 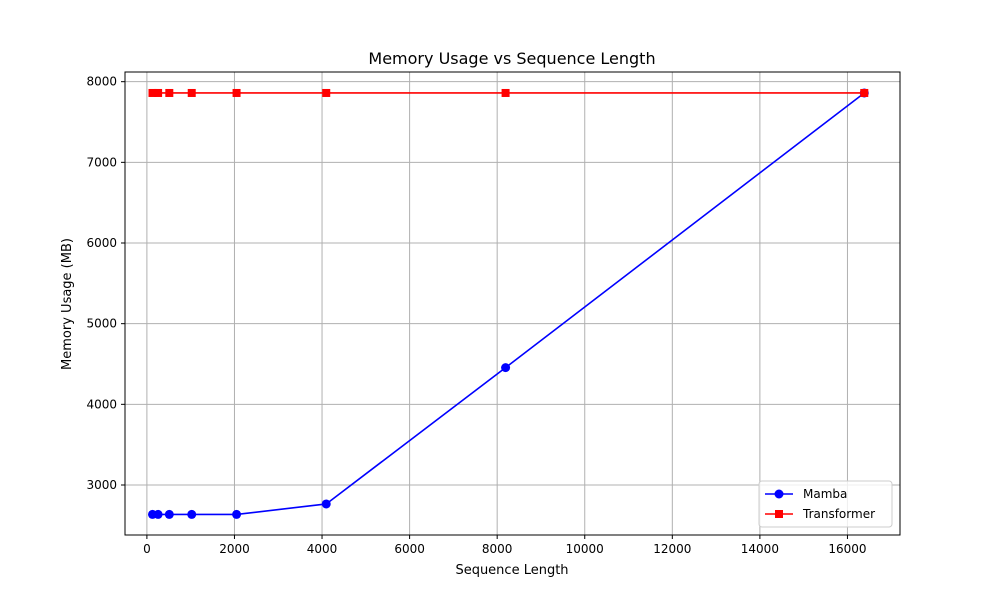 What do you see at coordinates (511, 570) in the screenshot?
I see `x-axis-label: Sequence Length` at bounding box center [511, 570].